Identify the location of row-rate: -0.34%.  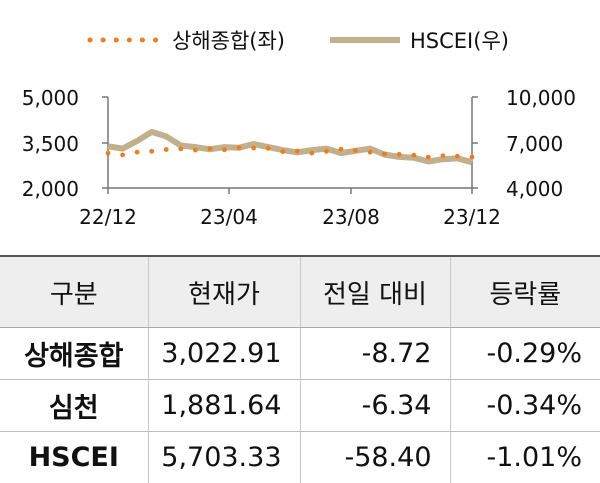
(525, 406).